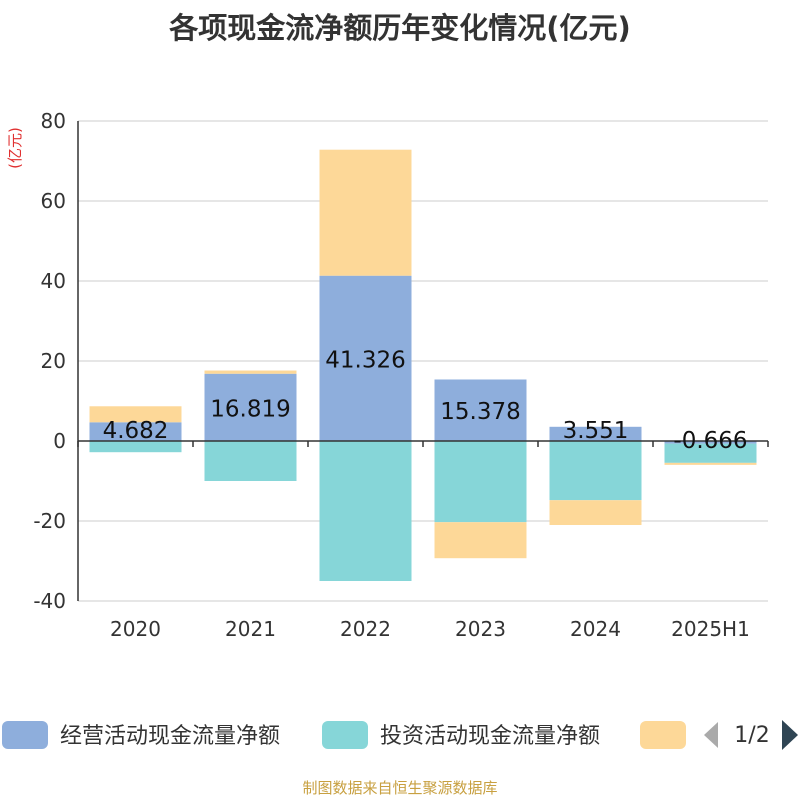 This screenshot has height=800, width=800. I want to click on data-label: 3.551, so click(596, 431).